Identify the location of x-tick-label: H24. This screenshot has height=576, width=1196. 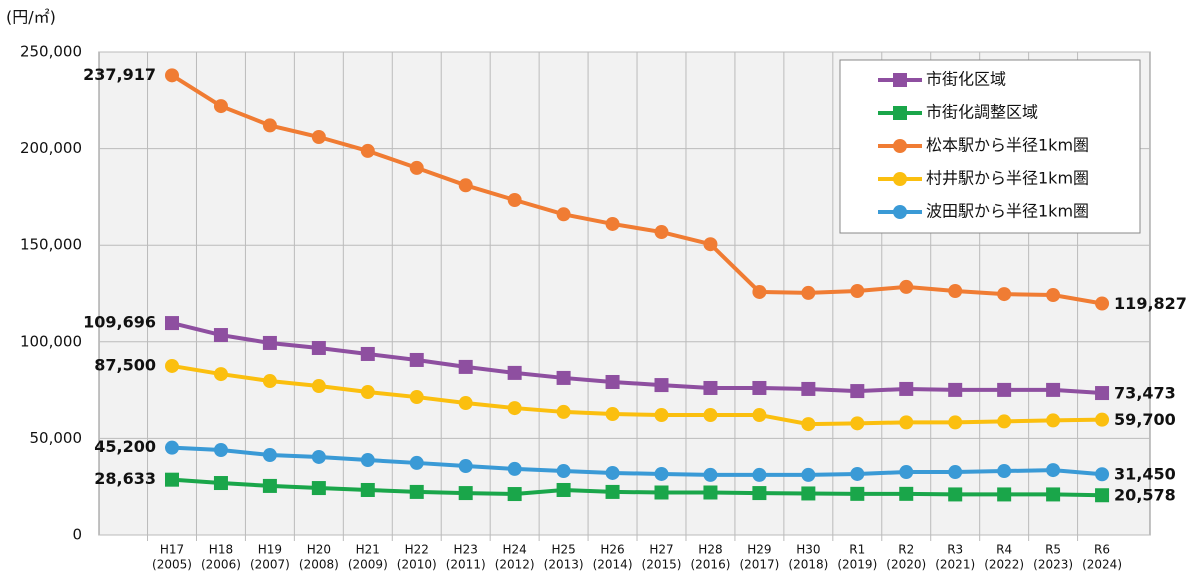
(515, 550).